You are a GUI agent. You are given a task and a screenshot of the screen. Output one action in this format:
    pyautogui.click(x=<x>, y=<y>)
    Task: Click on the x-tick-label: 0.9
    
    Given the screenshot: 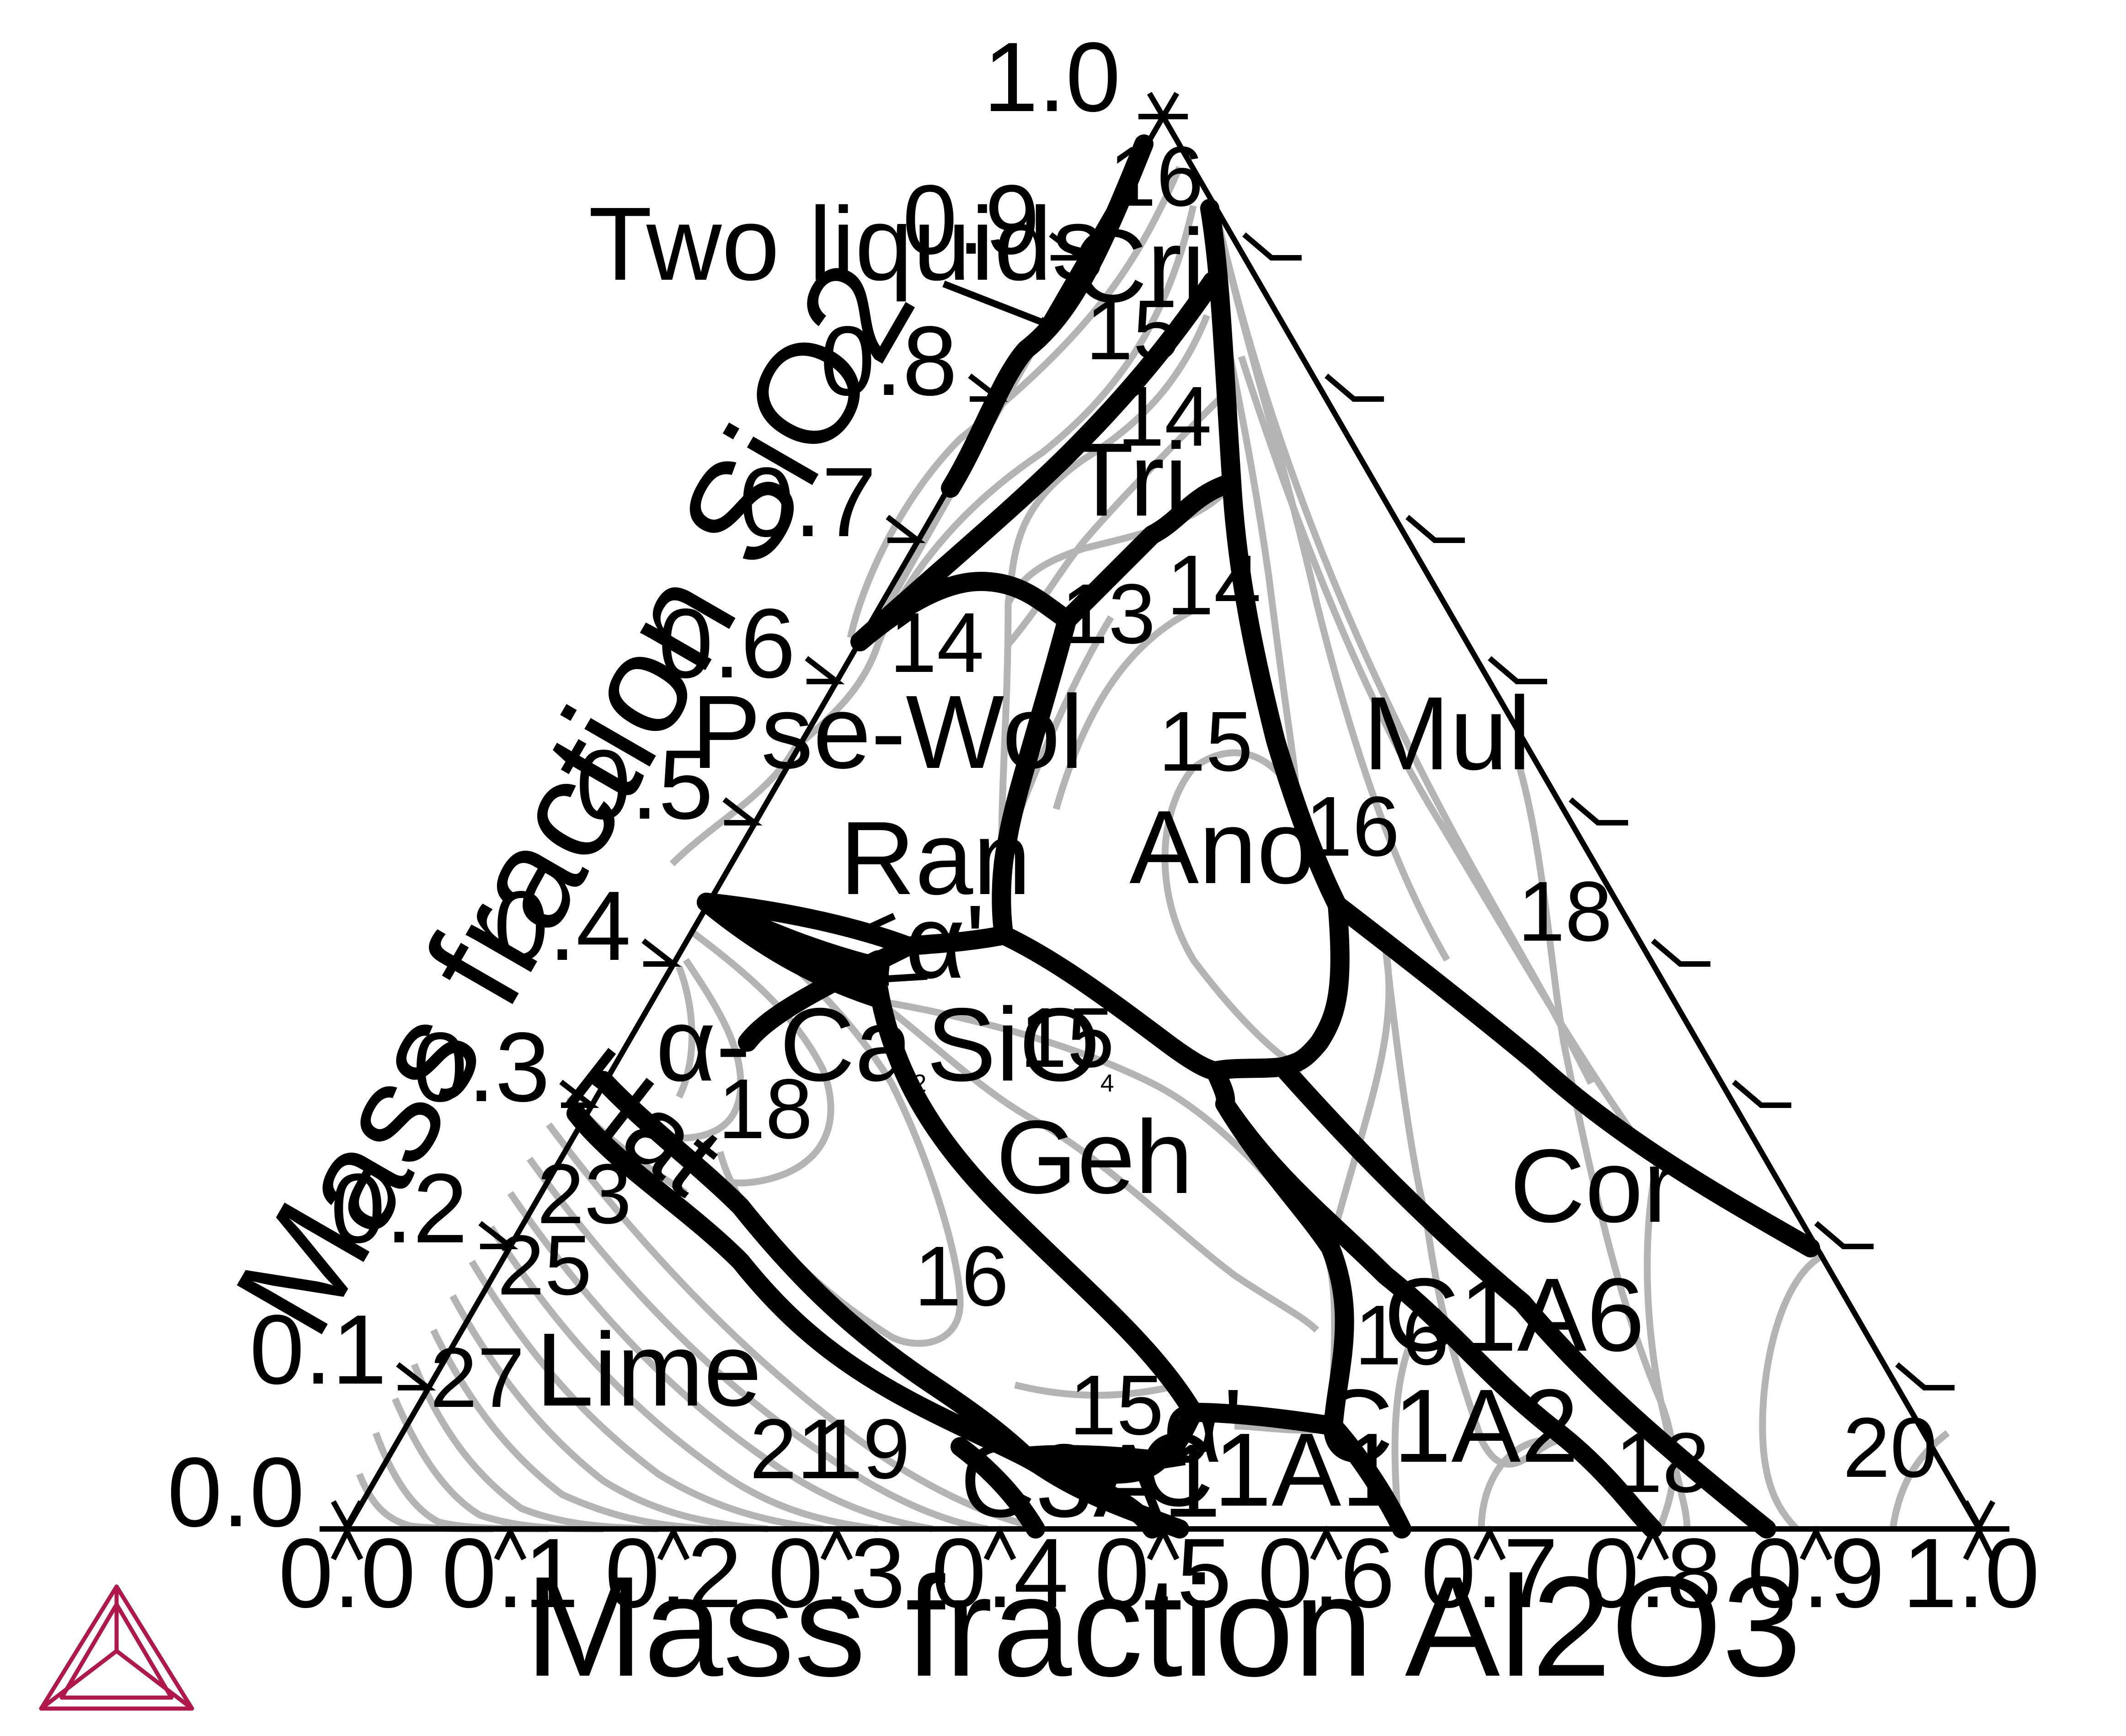 What is the action you would take?
    pyautogui.click(x=1816, y=1573)
    